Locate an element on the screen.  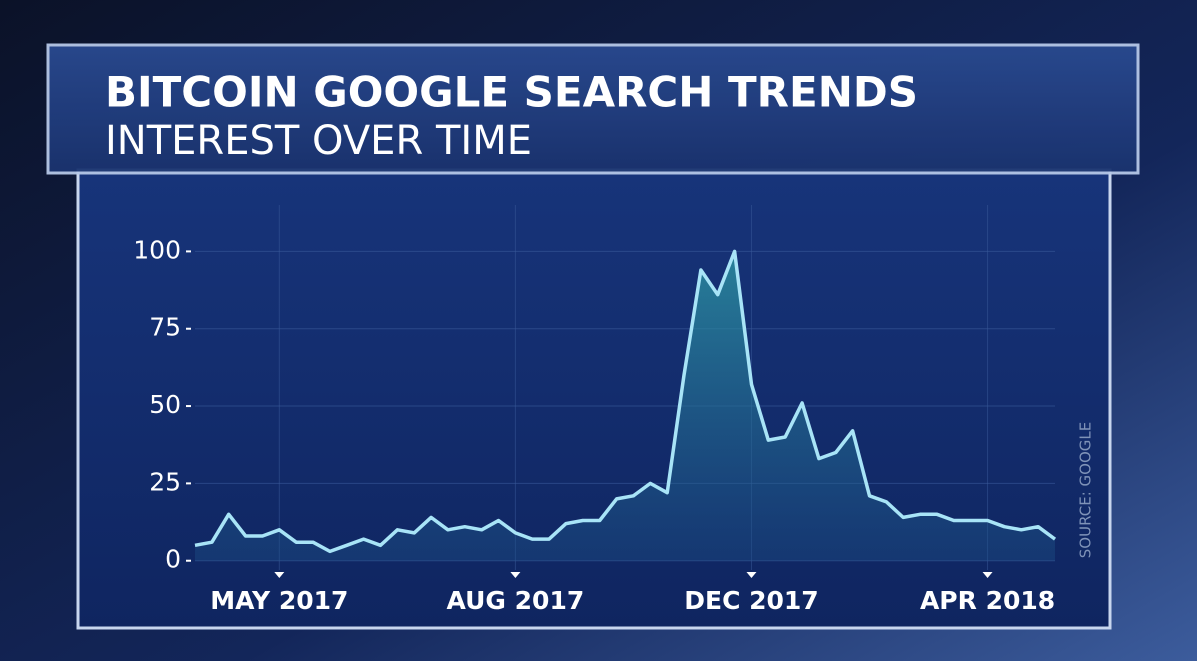
x-tick-label: MAY 2017 is located at coordinates (279, 600).